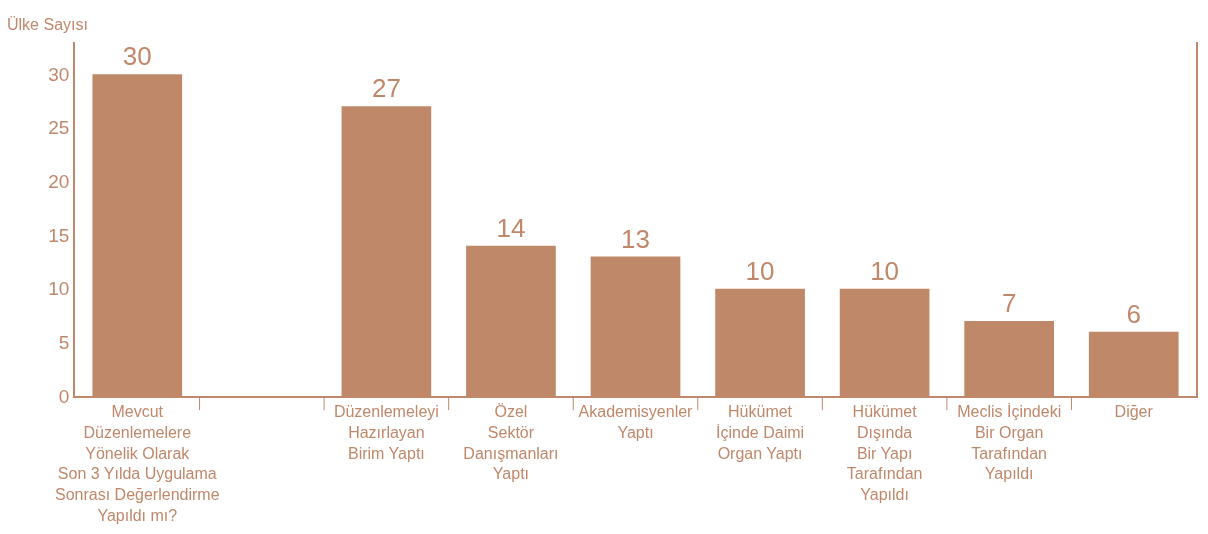 Image resolution: width=1208 pixels, height=534 pixels. I want to click on y-tick-label: 15, so click(59, 235).